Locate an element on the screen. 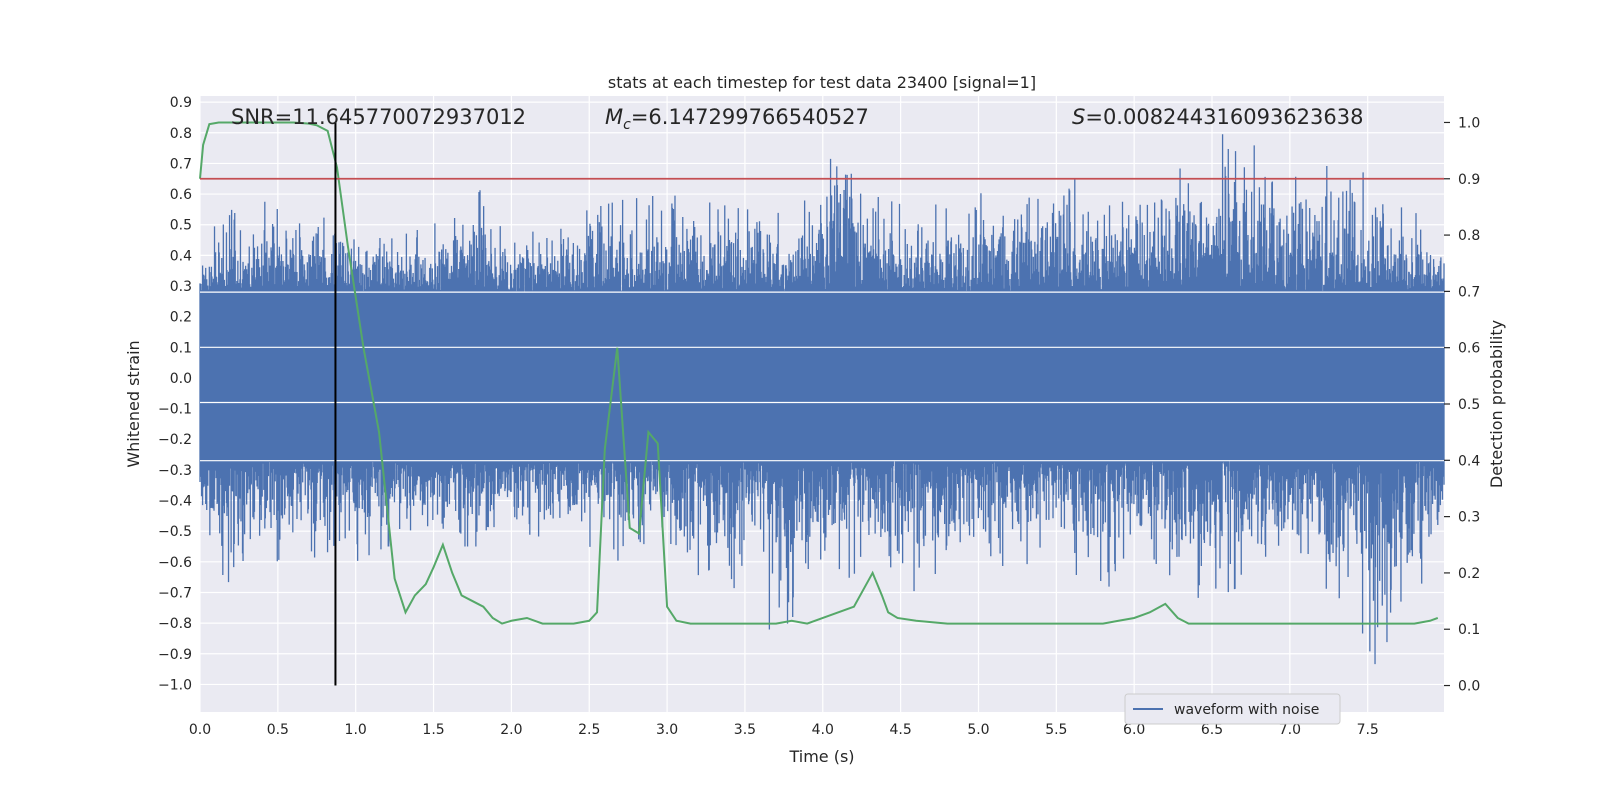 The image size is (1600, 800). y-tick-label: −0.2 is located at coordinates (175, 440).